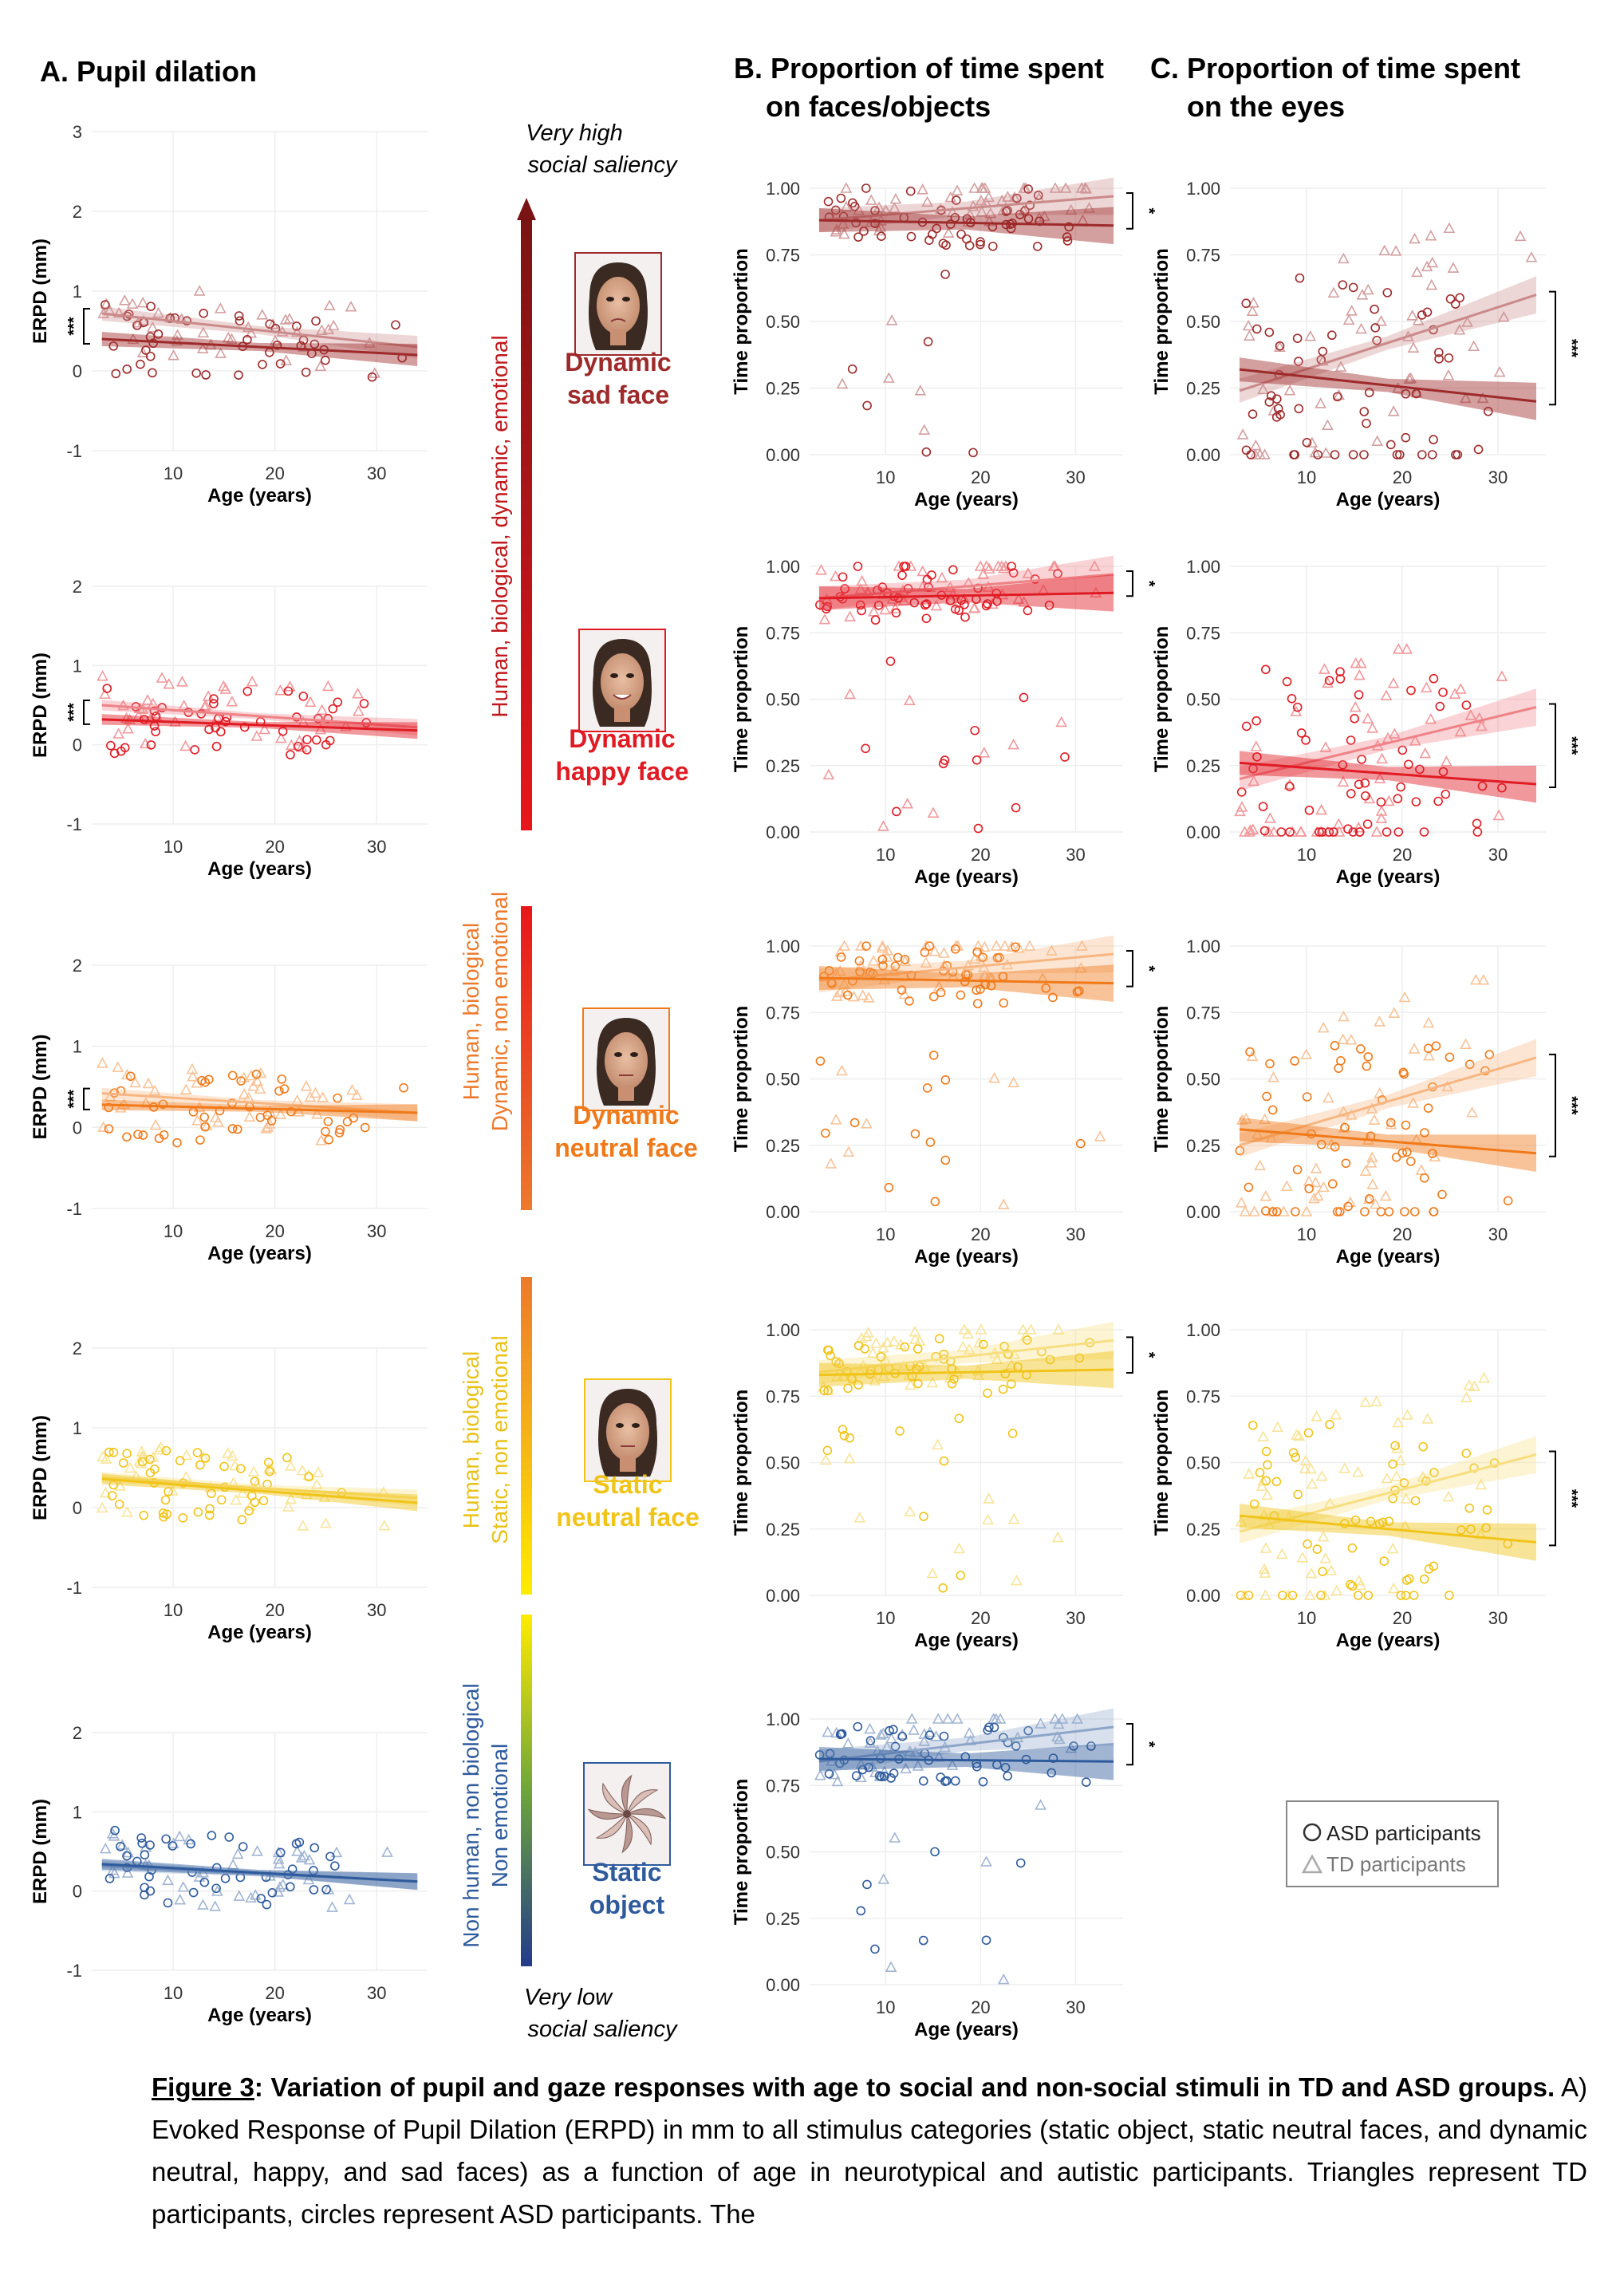 This screenshot has height=2279, width=1624. I want to click on saliency-top-line2: social saliency, so click(603, 165).